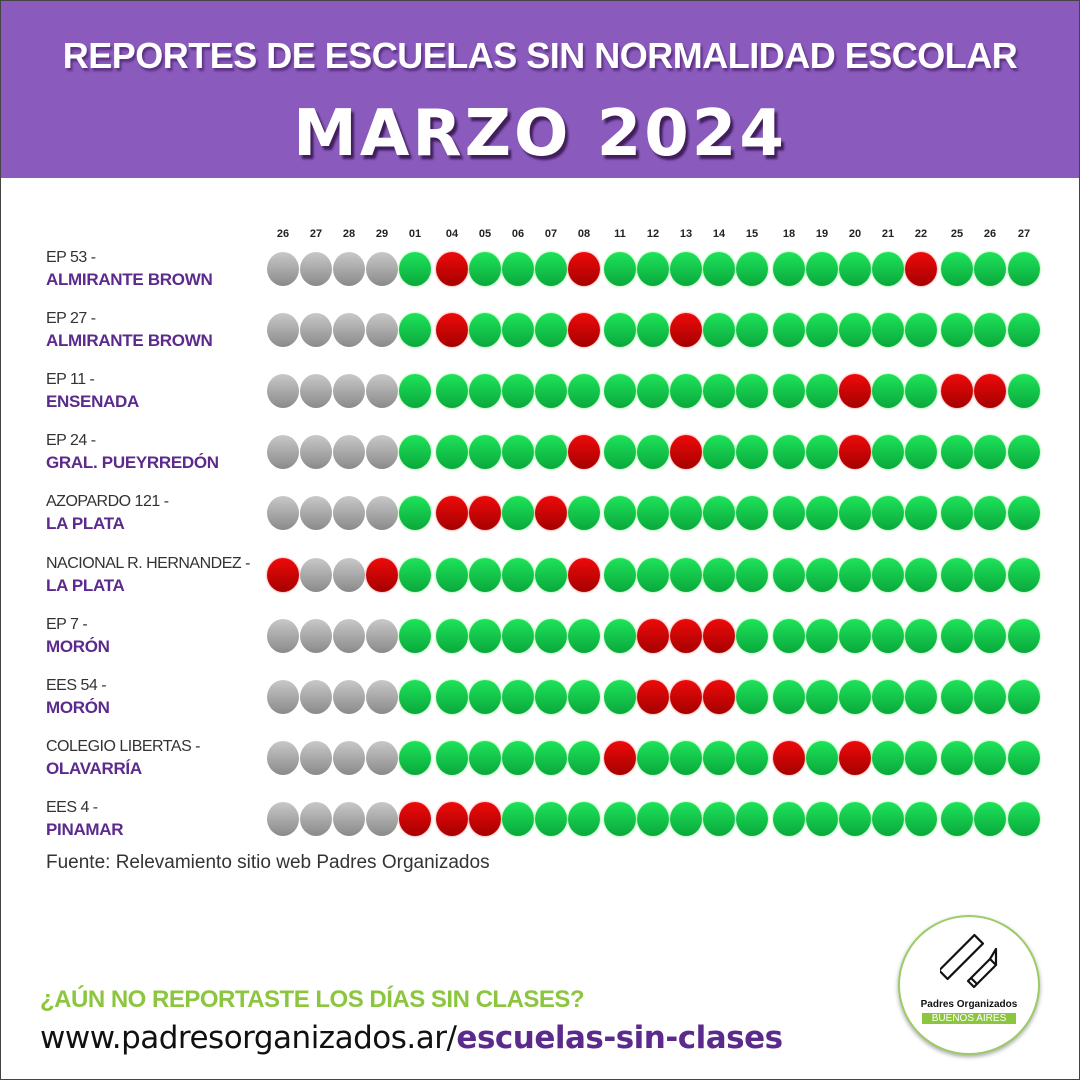 The width and height of the screenshot is (1080, 1080). What do you see at coordinates (148, 563) in the screenshot?
I see `school-name: NACIONAL R. HERNANDEZ -` at bounding box center [148, 563].